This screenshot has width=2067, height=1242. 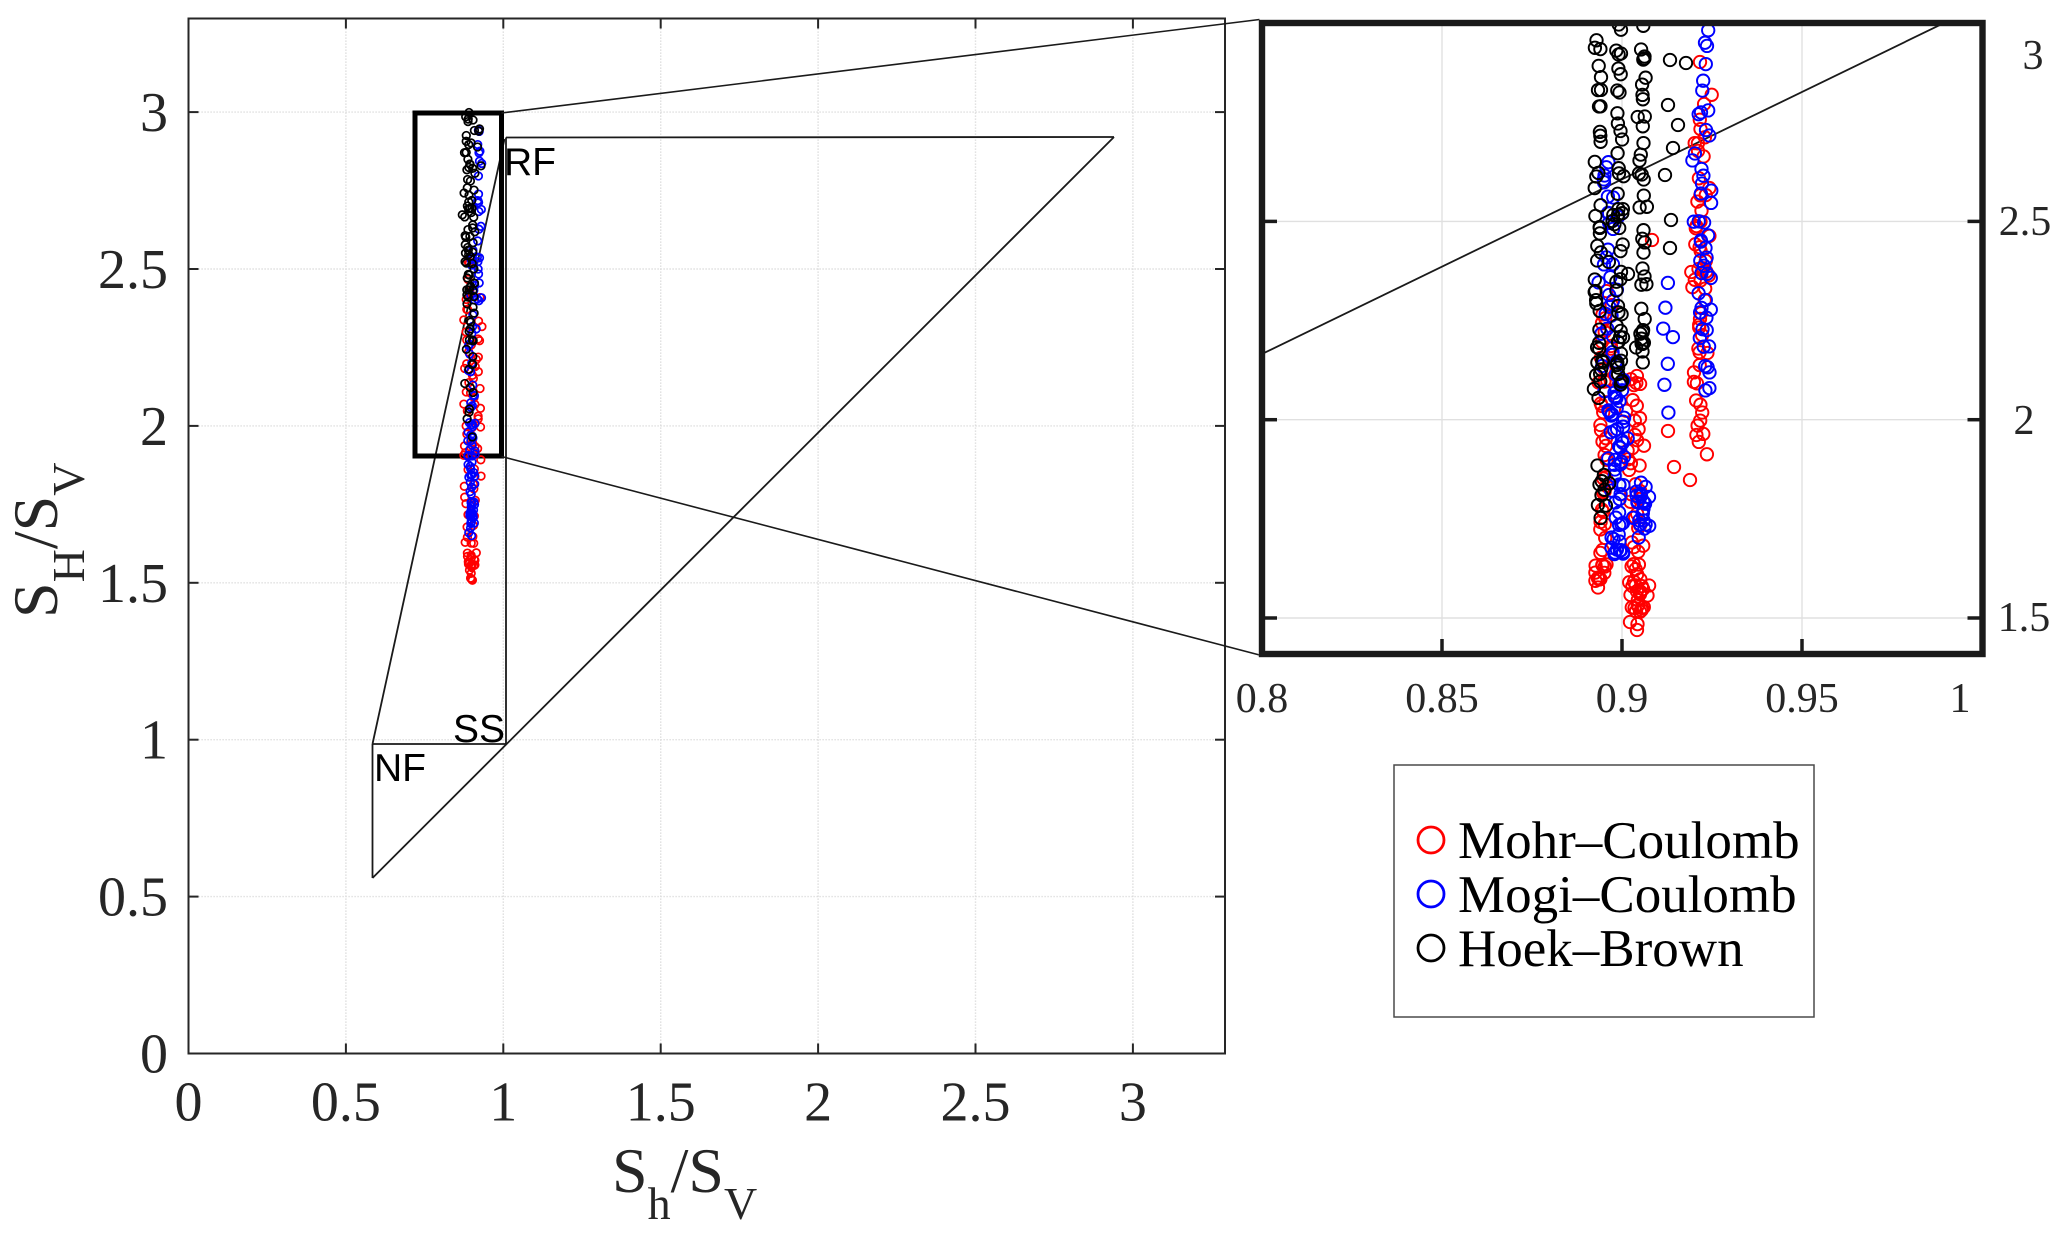 I want to click on svg-text: 0.8, so click(x=1262, y=699).